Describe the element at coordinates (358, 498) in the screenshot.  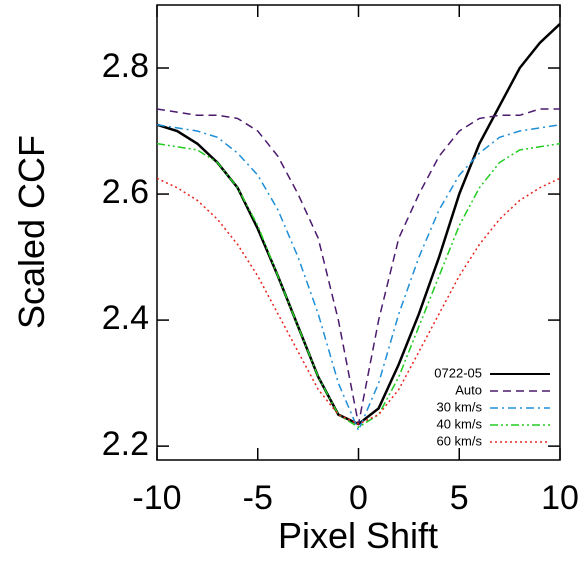
I see `x-tick-label: 0` at that location.